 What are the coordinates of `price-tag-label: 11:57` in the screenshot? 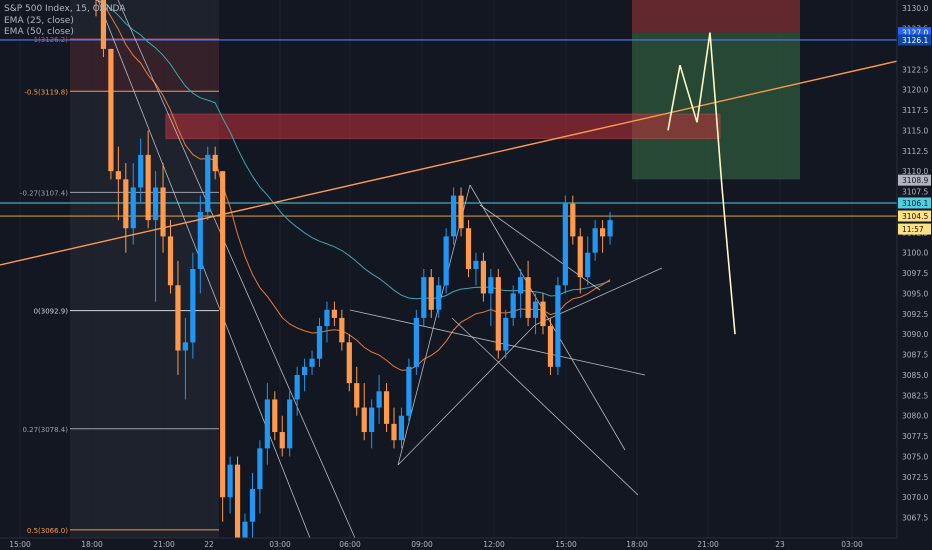 It's located at (913, 229).